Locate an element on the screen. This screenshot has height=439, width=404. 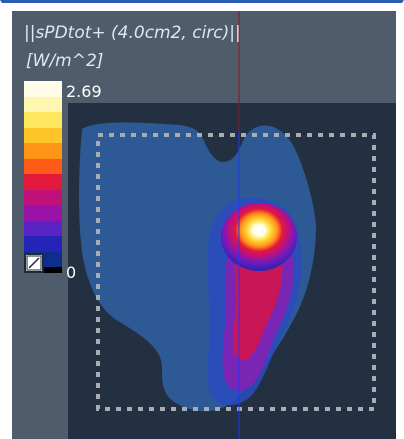
colorbar-min-swatch is located at coordinates (53, 270).